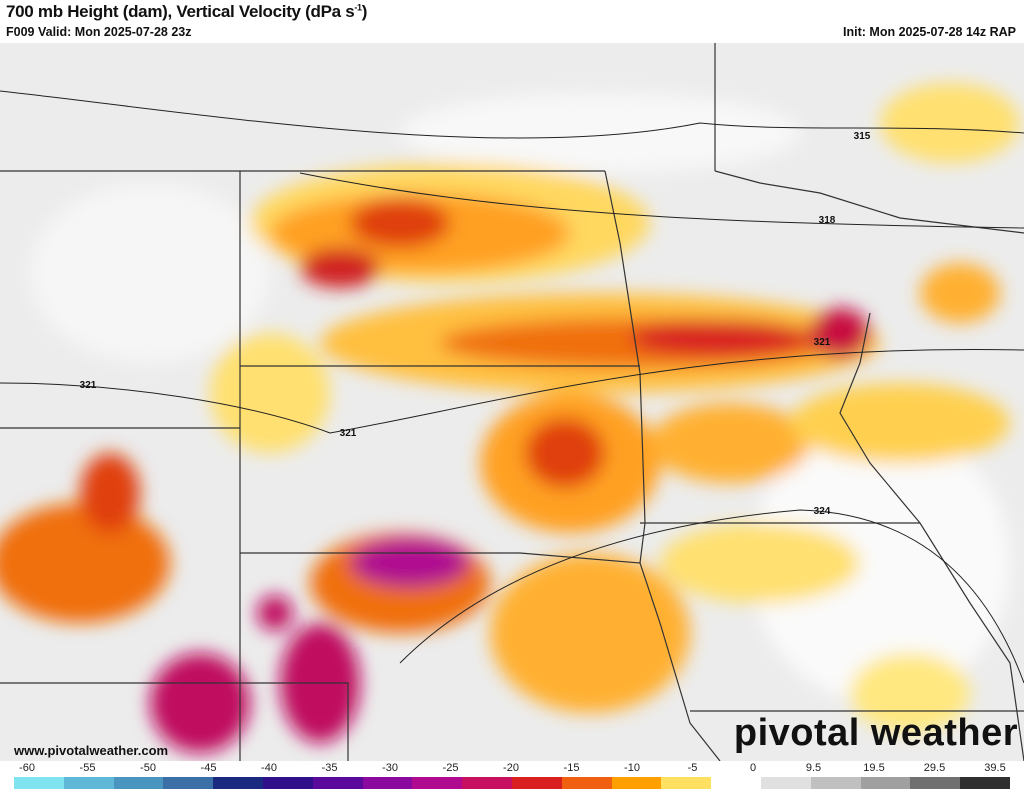  Describe the element at coordinates (87, 768) in the screenshot. I see `colorbar-tick-label: -55` at that location.